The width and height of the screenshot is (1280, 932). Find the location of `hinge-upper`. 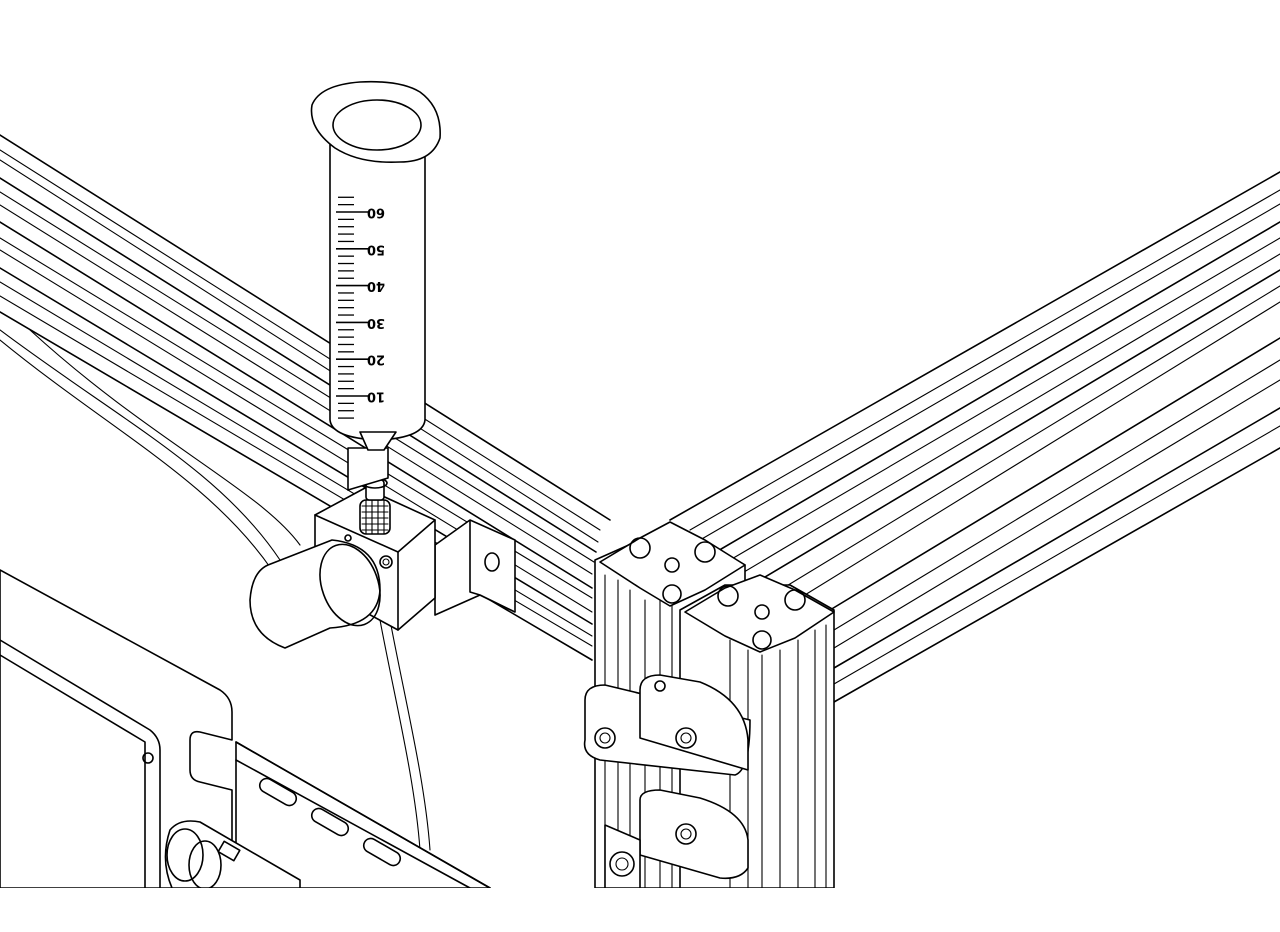

hinge-upper is located at coordinates (667, 725).